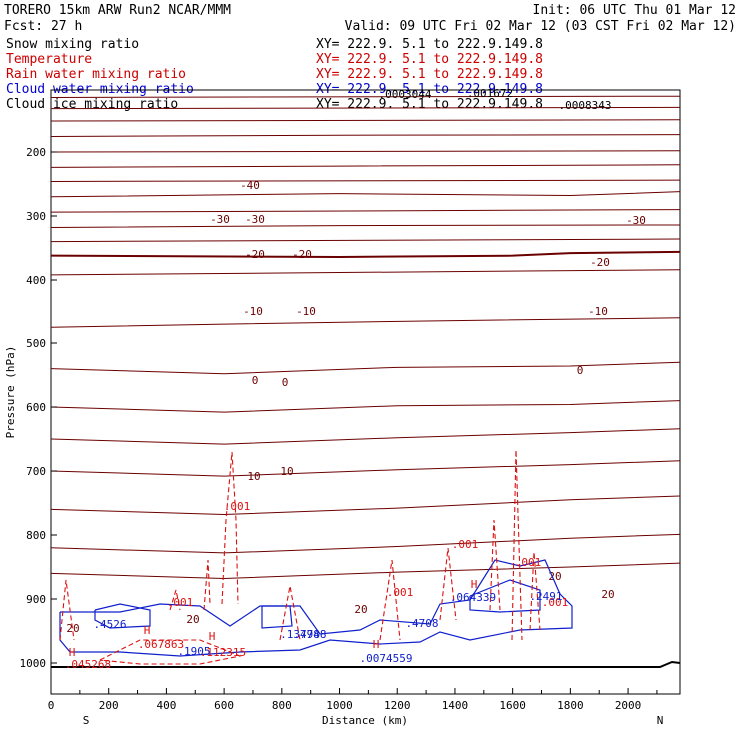 The image size is (740, 740). What do you see at coordinates (309, 634) in the screenshot?
I see `cloud-water-label: .4748` at bounding box center [309, 634].